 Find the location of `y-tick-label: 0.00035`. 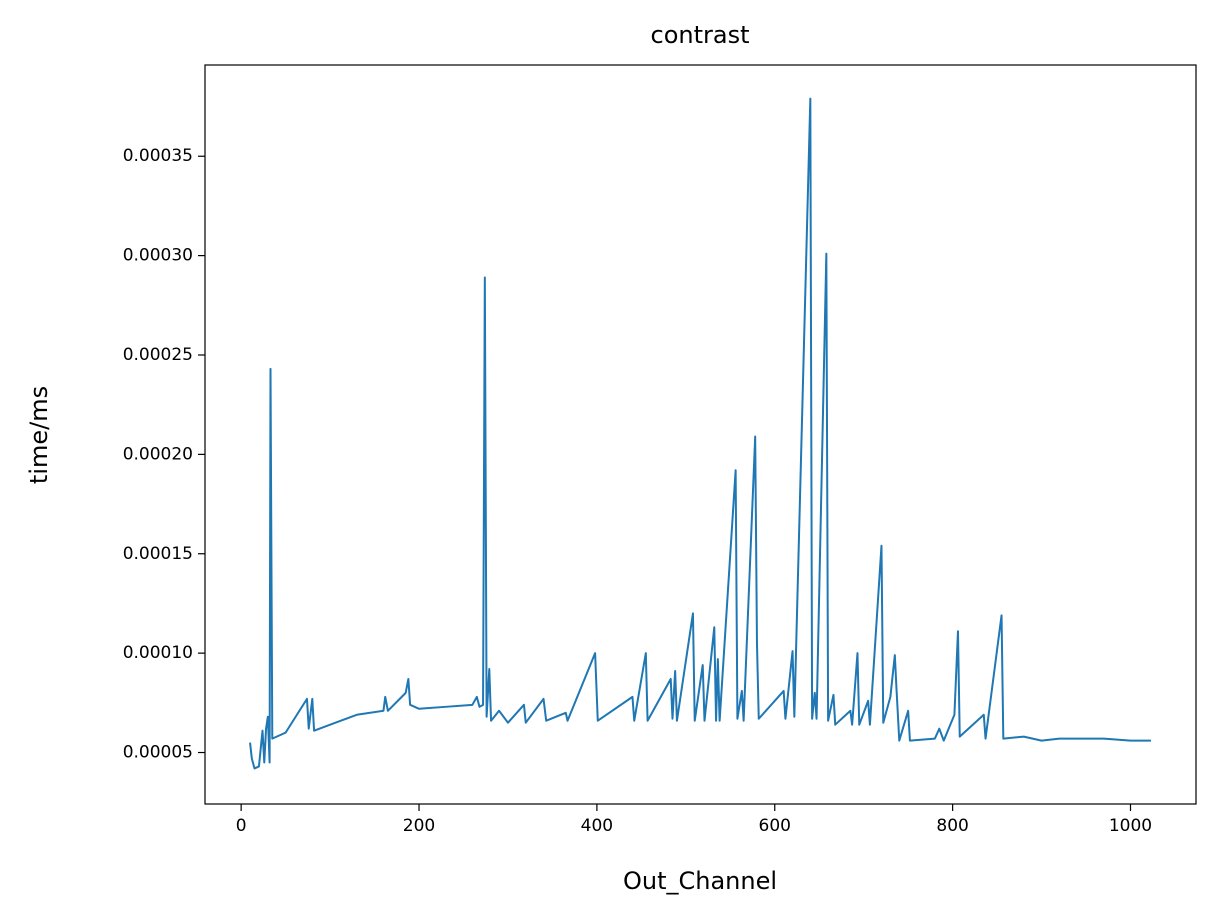

y-tick-label: 0.00035 is located at coordinates (158, 156).